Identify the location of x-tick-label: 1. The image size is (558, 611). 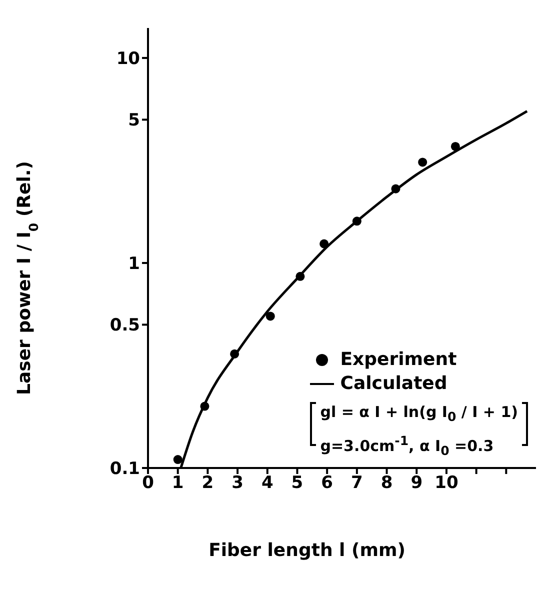
(178, 483).